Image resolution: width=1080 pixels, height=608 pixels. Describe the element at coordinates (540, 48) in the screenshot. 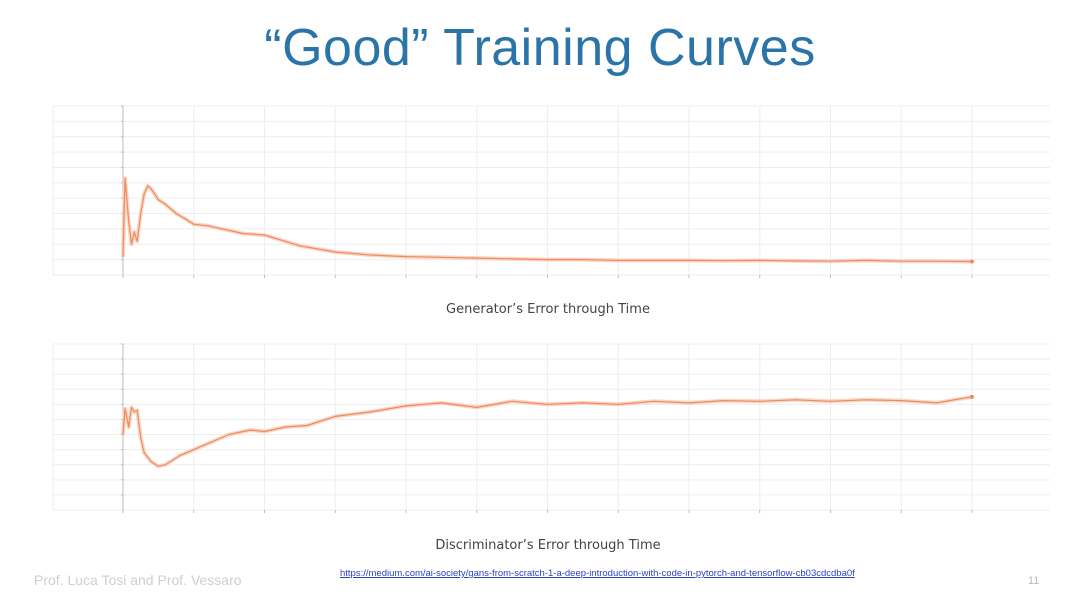

I see `slide-title: “Good” Training Curves` at that location.